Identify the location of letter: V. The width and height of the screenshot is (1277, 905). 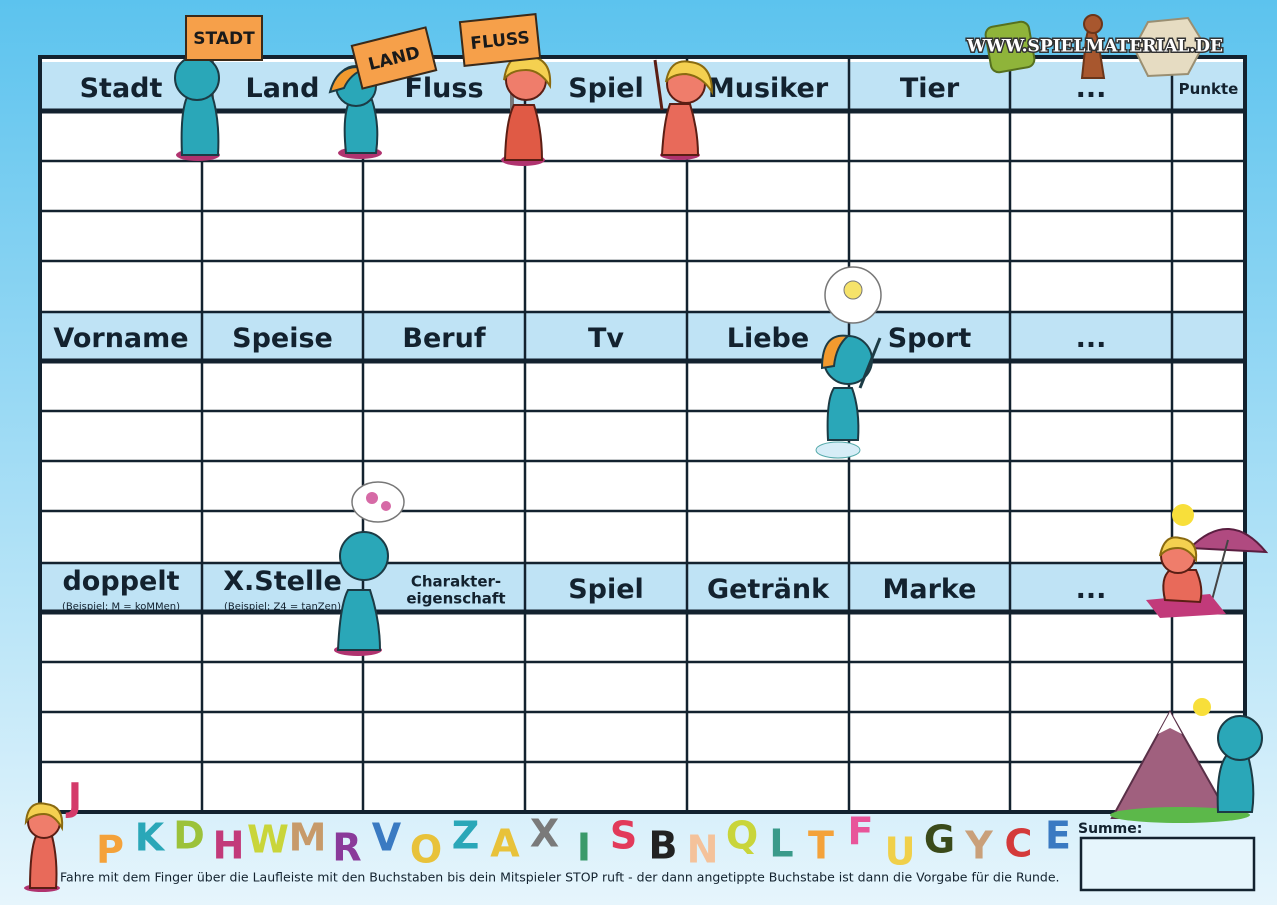
(387, 838).